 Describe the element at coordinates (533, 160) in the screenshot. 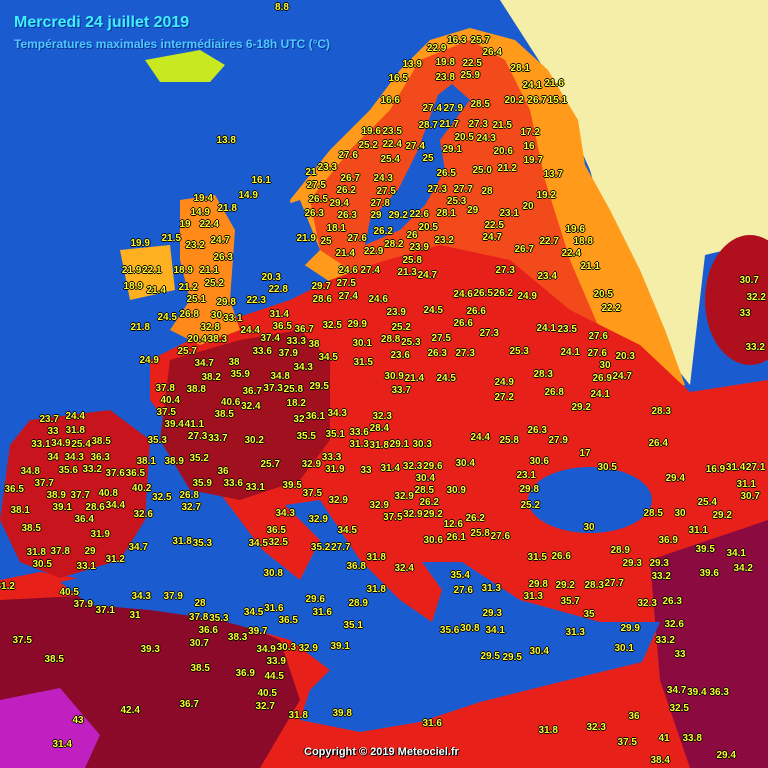

I see `temperature-label: 19.7` at that location.